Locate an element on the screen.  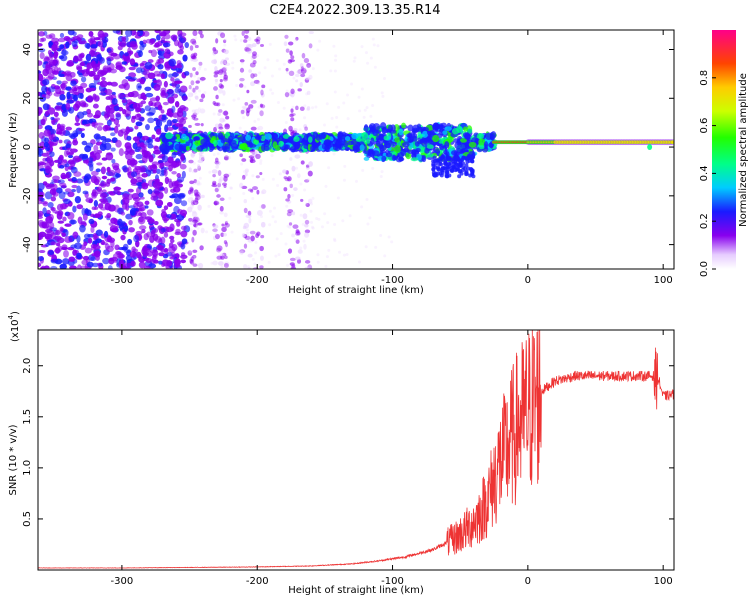
spectrogram-x-tick-label: -200 is located at coordinates (257, 280).